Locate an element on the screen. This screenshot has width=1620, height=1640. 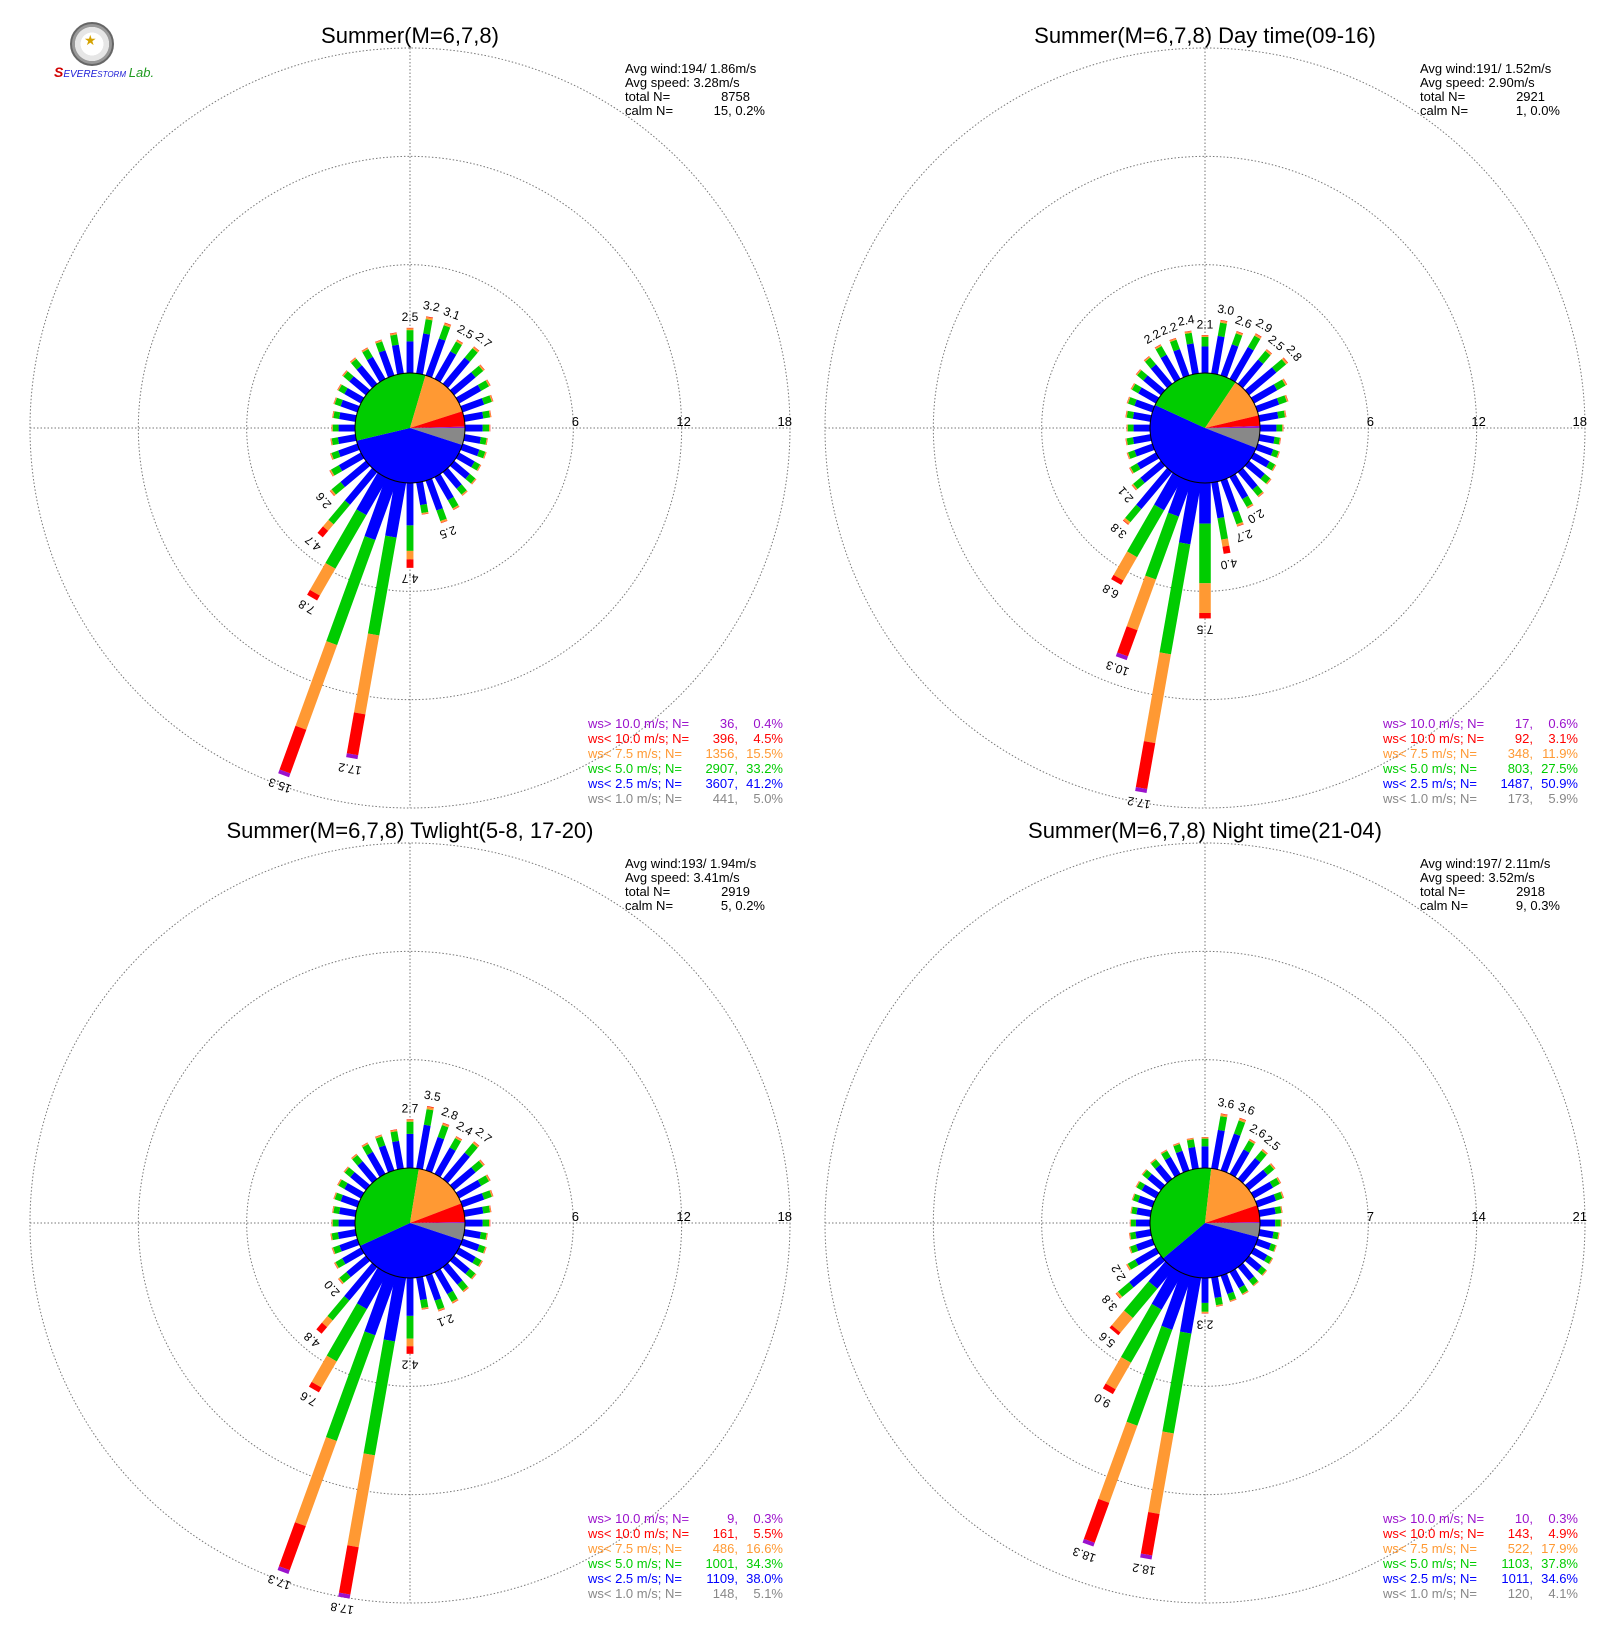
speed-pie is located at coordinates (1205, 1223).